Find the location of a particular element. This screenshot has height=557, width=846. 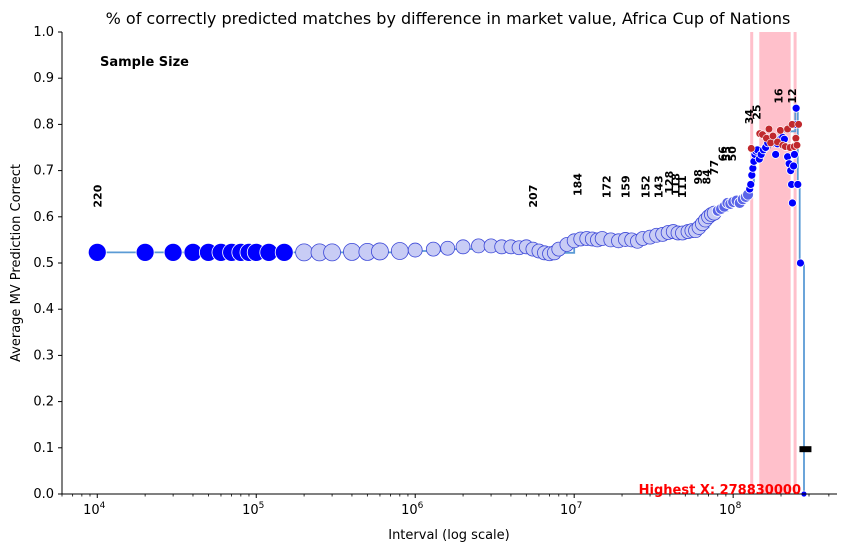

small-black-marker is located at coordinates (805, 449).